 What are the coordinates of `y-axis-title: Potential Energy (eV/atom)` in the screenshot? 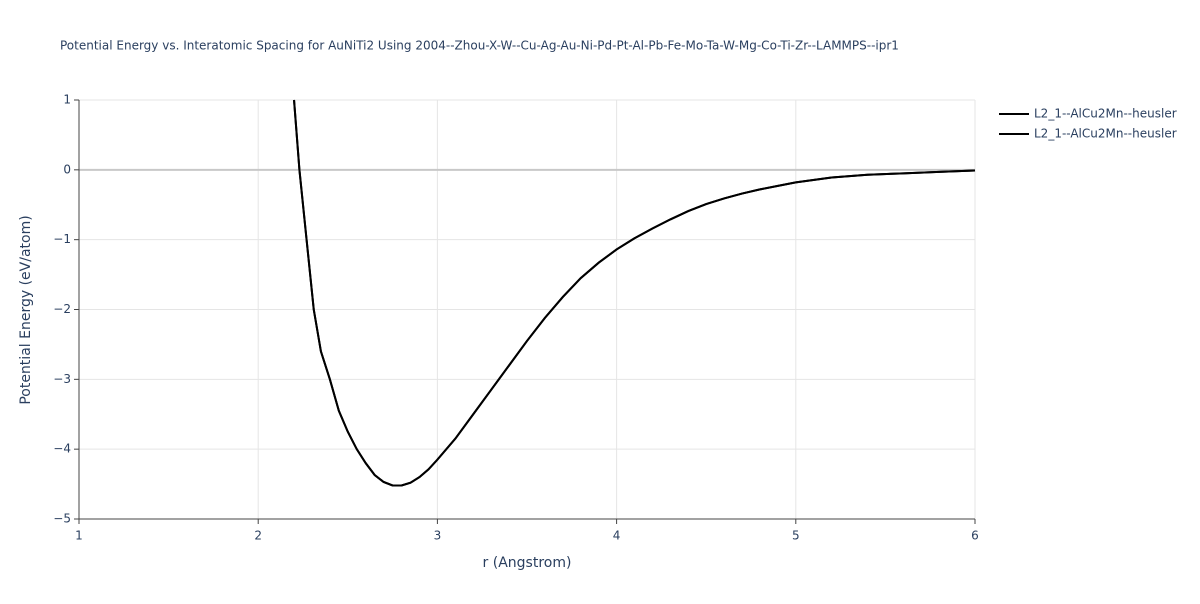 It's located at (26, 309).